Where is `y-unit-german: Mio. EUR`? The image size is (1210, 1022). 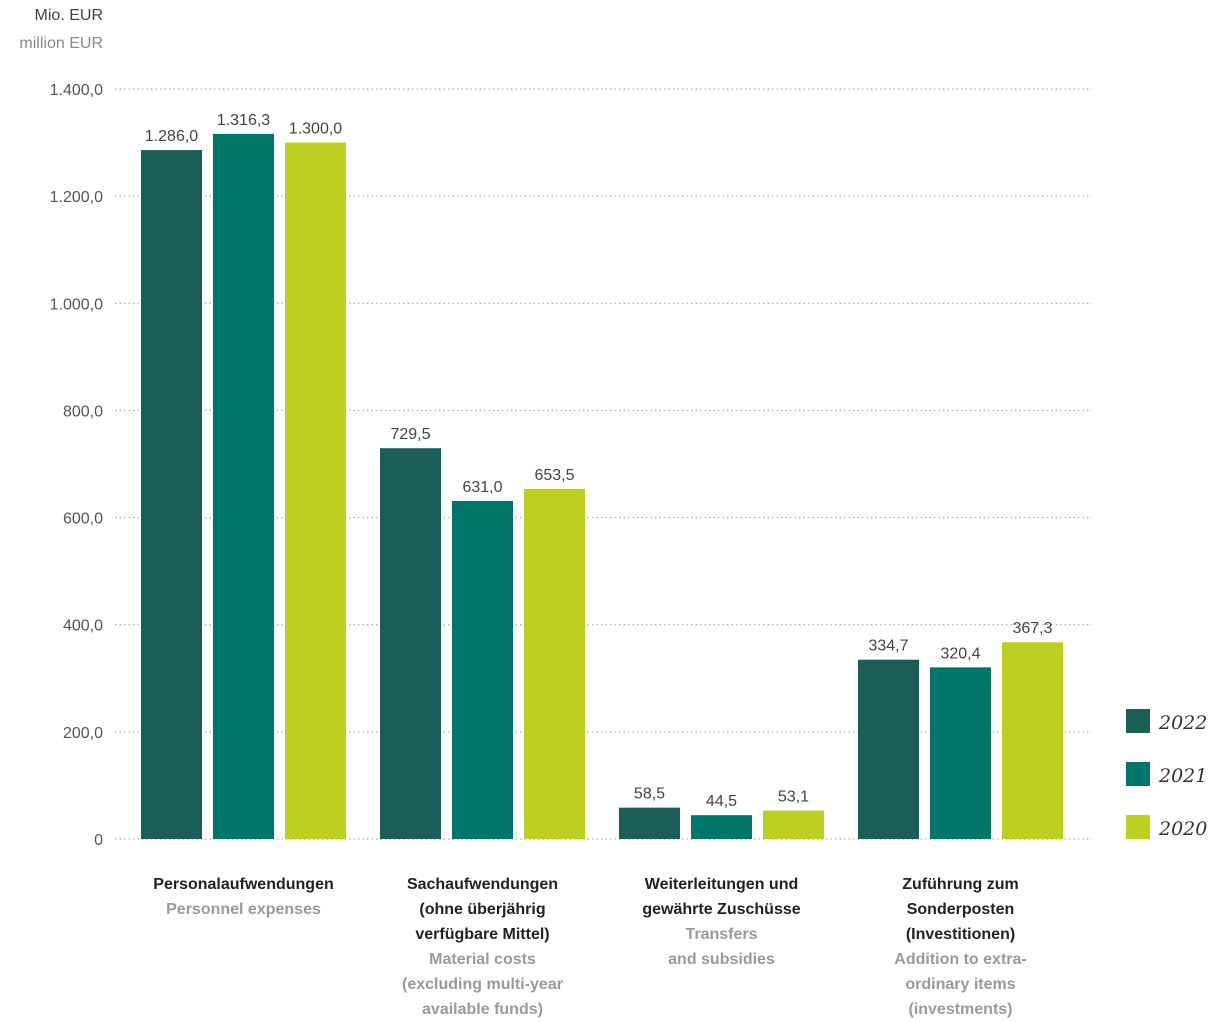 y-unit-german: Mio. EUR is located at coordinates (68, 15).